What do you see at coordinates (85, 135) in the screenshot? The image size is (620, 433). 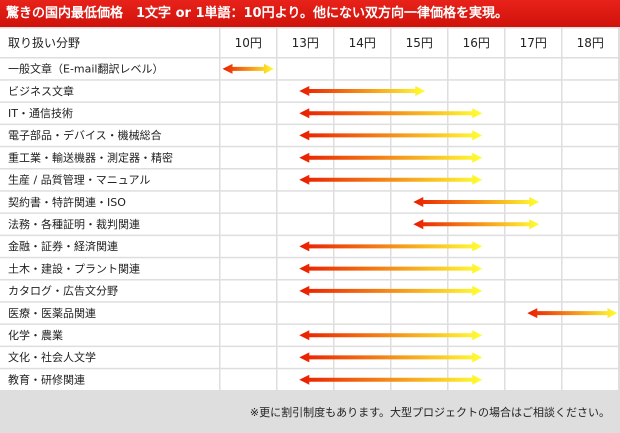 I see `row-label: 電子部品・デバイス・機械総合` at bounding box center [85, 135].